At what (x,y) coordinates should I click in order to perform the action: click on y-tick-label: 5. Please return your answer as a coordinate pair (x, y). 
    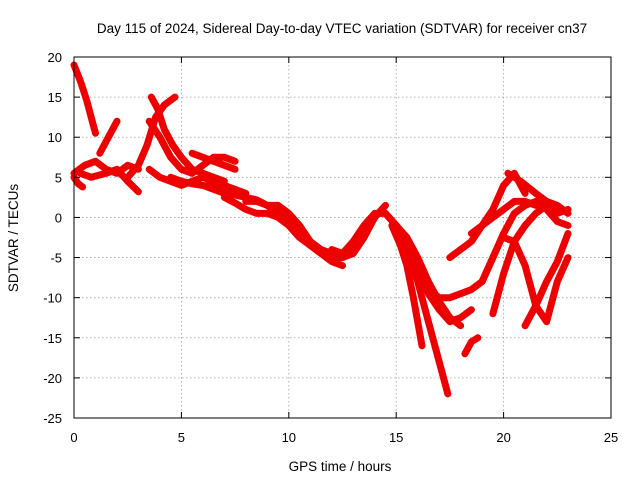
    Looking at the image, I should click on (58, 177).